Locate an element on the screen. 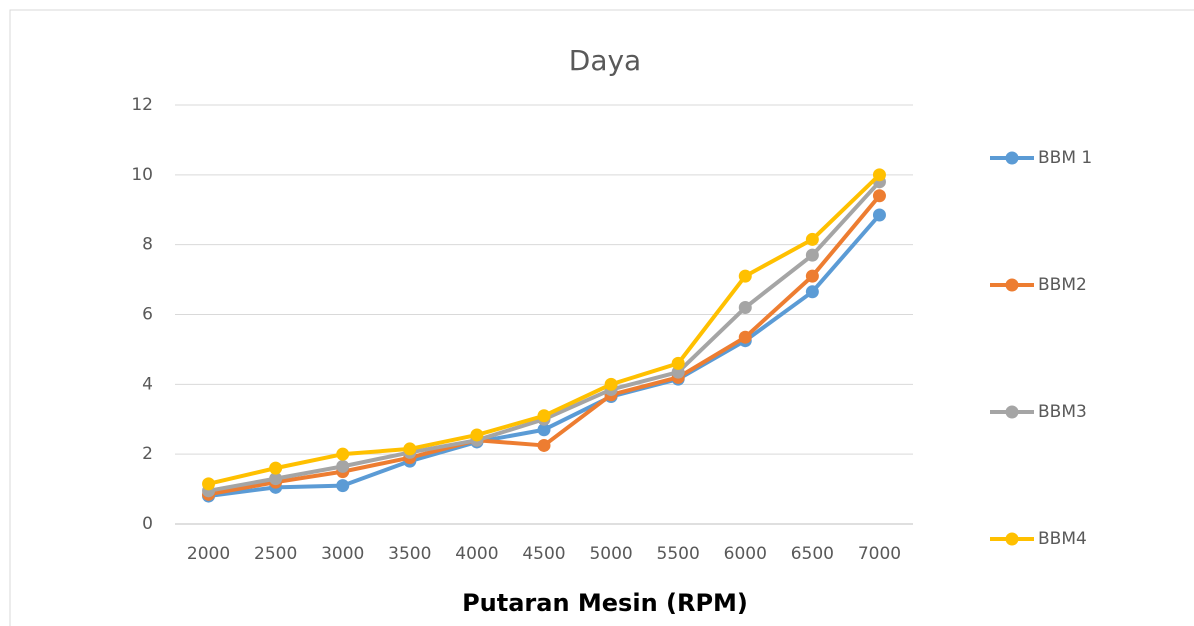 This screenshot has width=1194, height=626. x-tick-label: 5000 is located at coordinates (610, 554).